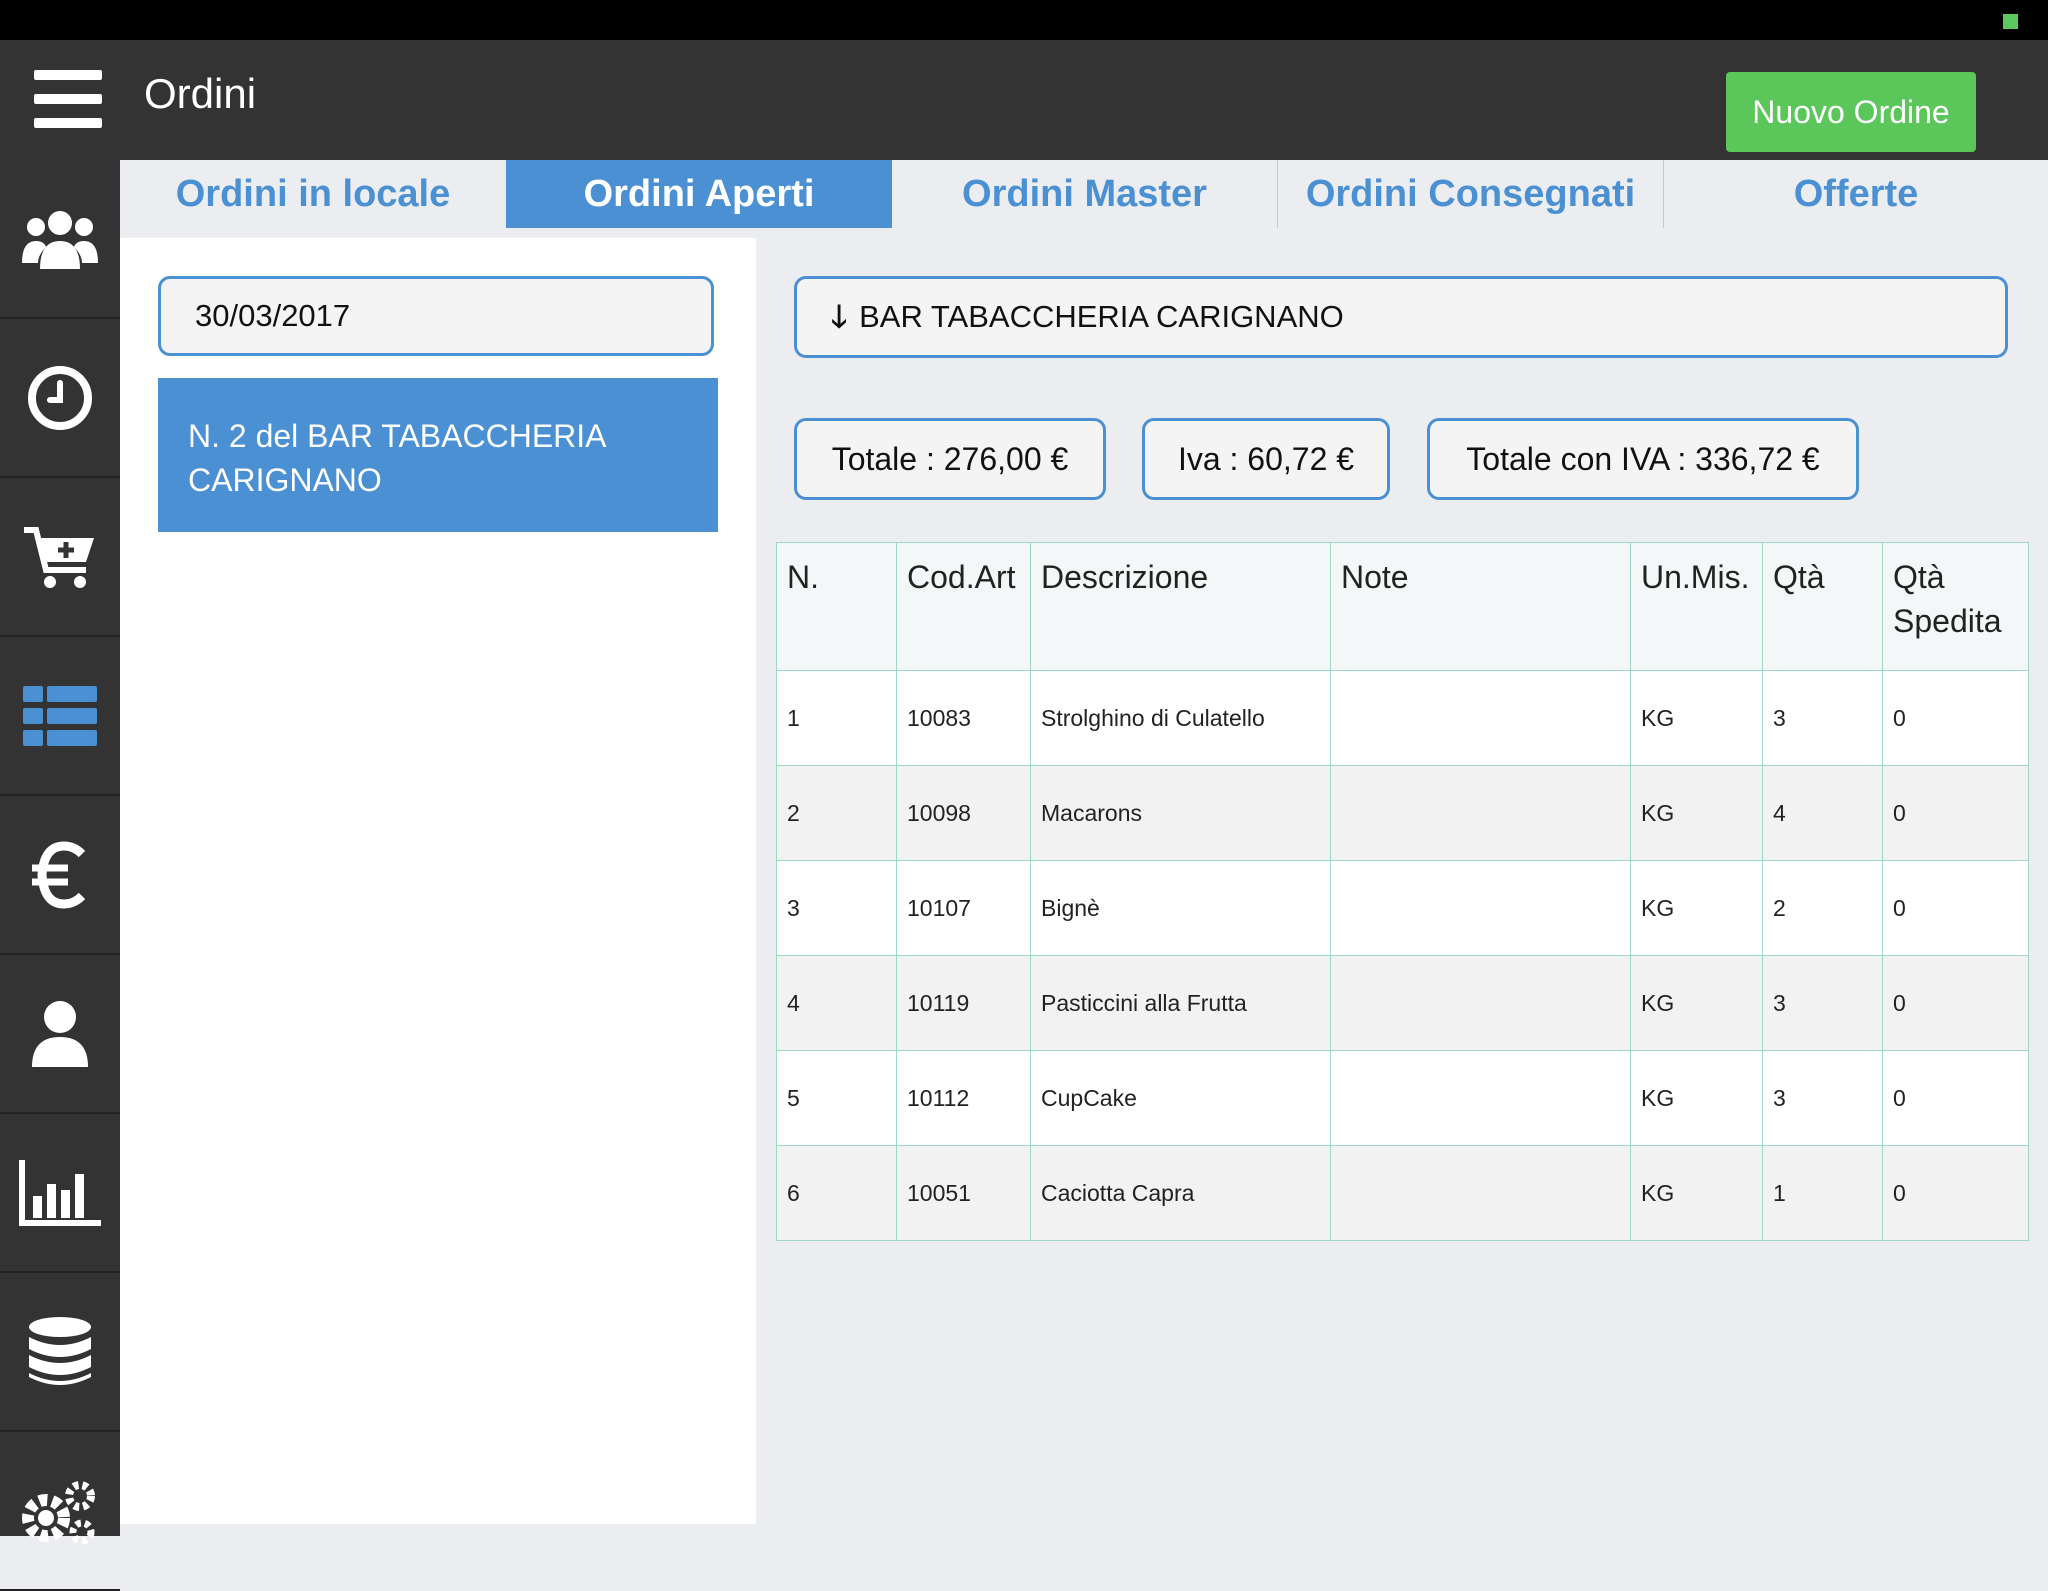  I want to click on order-item-customer: CARIGNANO, so click(285, 480).